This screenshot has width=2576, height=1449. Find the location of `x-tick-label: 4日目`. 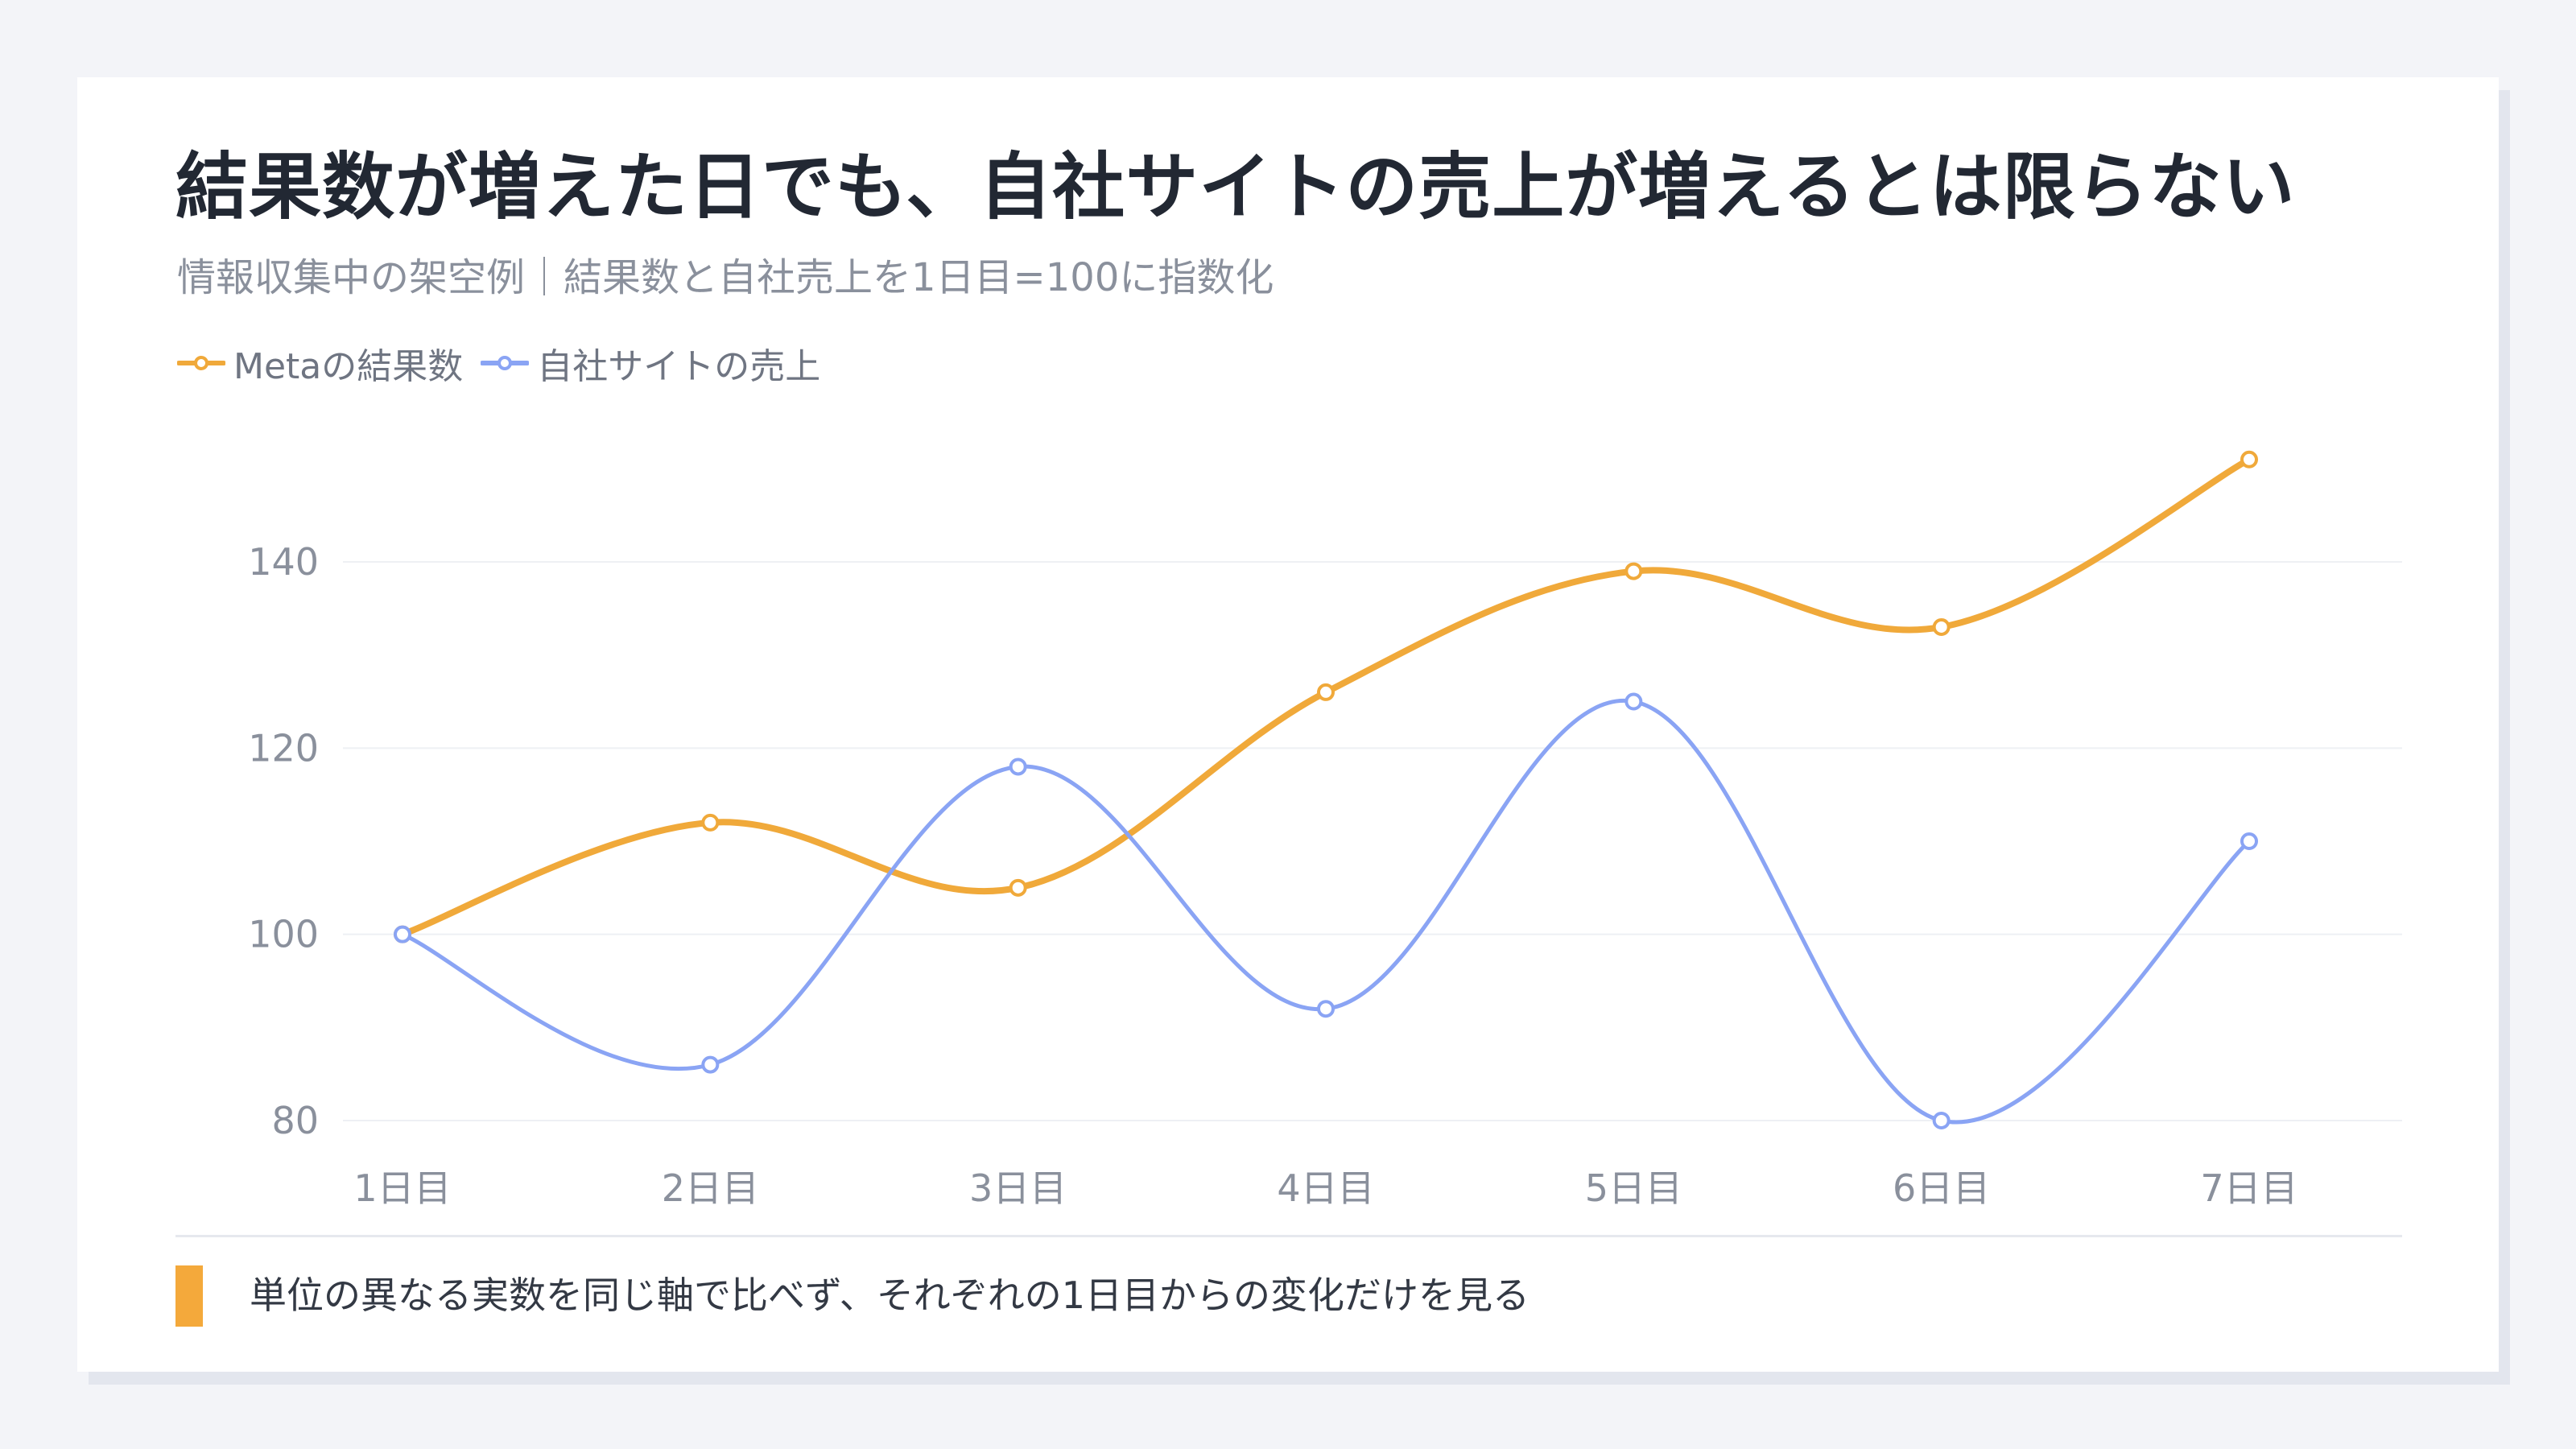

x-tick-label: 4日目 is located at coordinates (1325, 1188).